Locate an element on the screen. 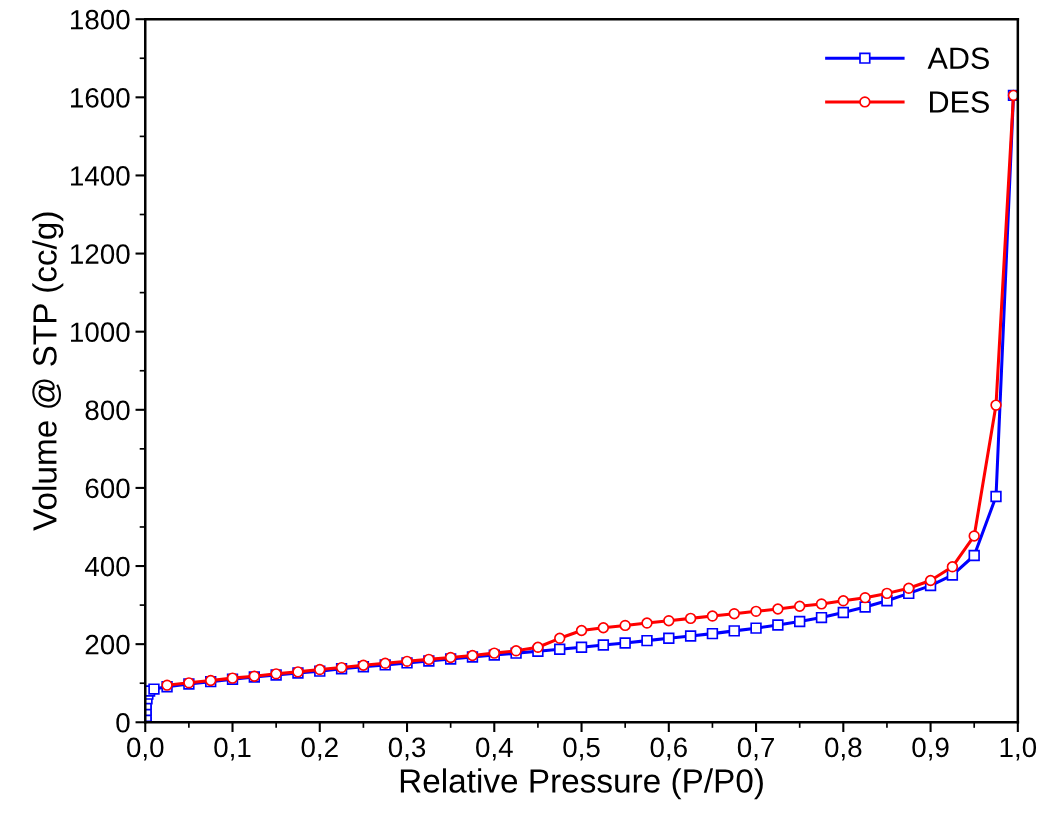  x-tick-label: 0,6 is located at coordinates (668, 749).